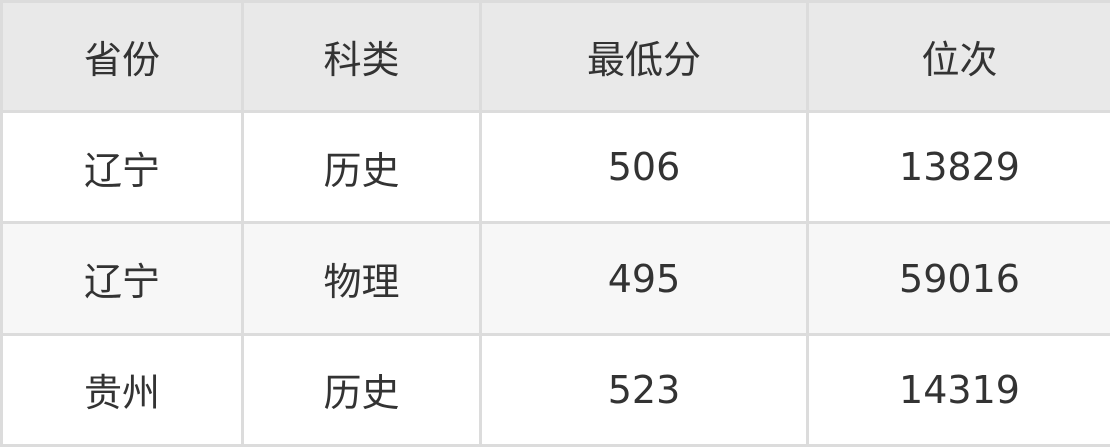 The width and height of the screenshot is (1110, 447). I want to click on cell-rank: 13829, so click(958, 167).